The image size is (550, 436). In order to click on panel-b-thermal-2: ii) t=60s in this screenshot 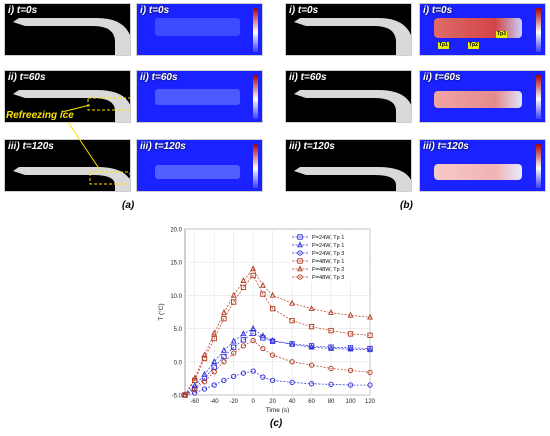, I will do `click(482, 96)`.